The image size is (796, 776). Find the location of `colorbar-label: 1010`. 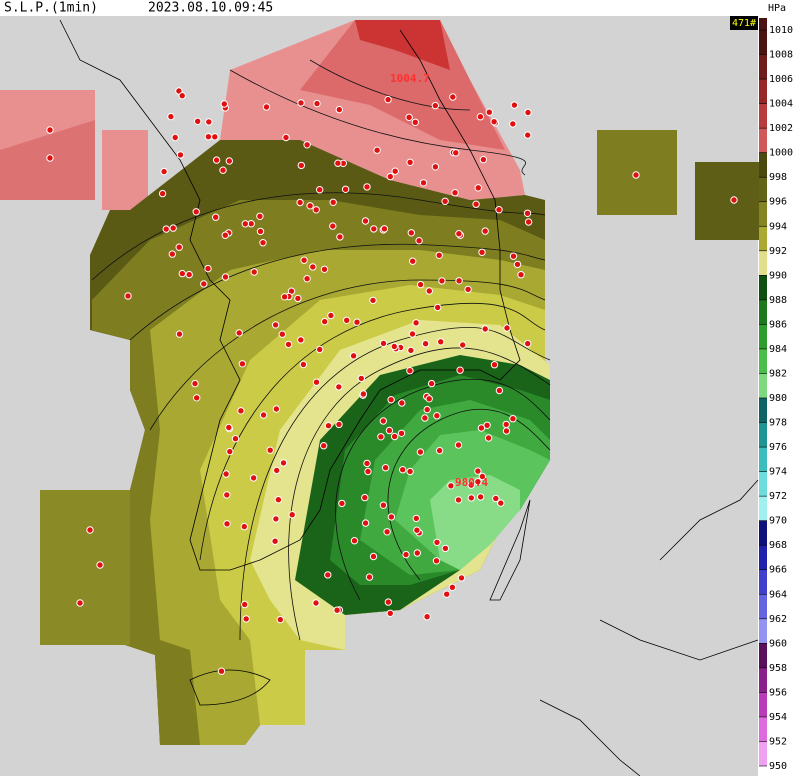

colorbar-label: 1010 is located at coordinates (781, 30).